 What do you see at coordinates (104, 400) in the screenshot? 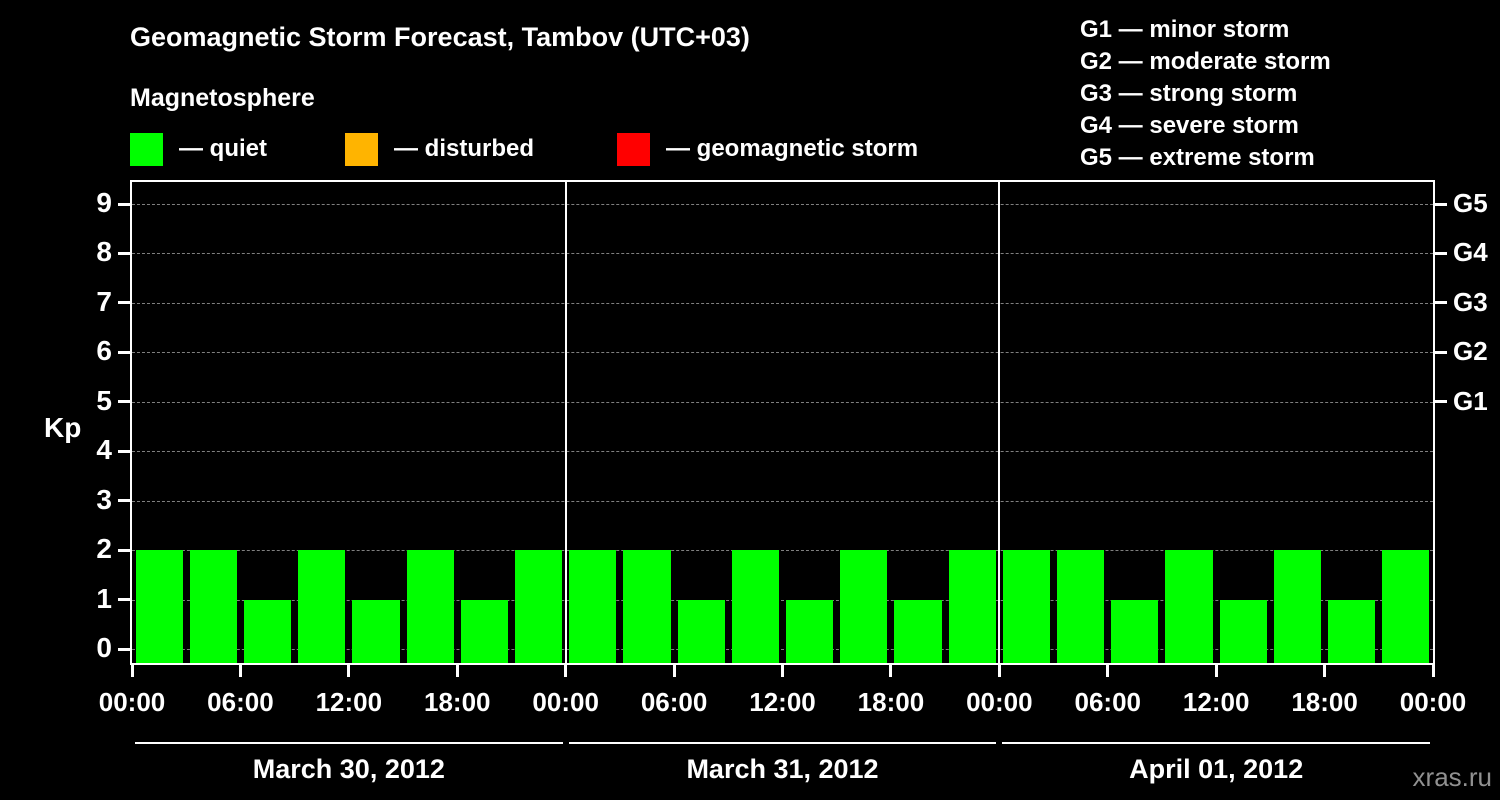
I see `y-axis-label: 5` at bounding box center [104, 400].